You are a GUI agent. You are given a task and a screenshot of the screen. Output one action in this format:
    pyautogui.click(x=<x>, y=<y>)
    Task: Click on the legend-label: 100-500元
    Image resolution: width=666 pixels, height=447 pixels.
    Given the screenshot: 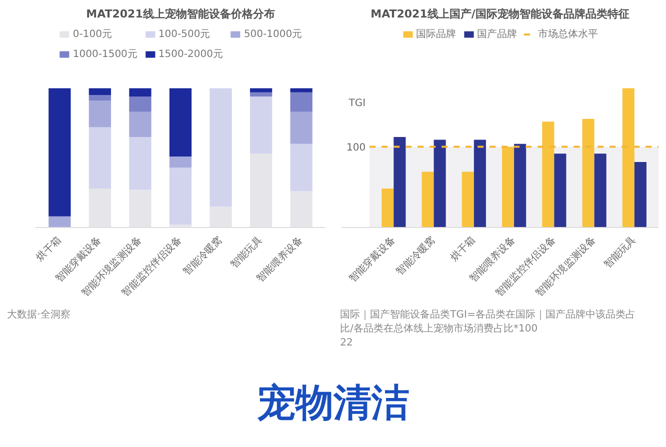 What is the action you would take?
    pyautogui.click(x=184, y=34)
    